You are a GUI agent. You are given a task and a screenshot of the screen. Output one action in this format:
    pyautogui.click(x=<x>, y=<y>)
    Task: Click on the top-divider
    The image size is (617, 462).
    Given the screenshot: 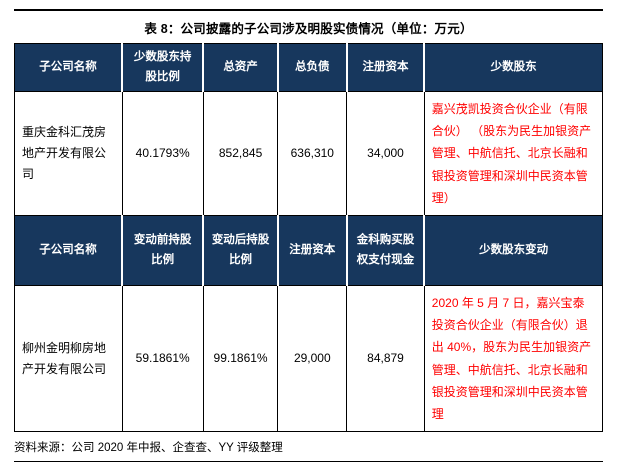 What is the action you would take?
    pyautogui.click(x=308, y=10)
    